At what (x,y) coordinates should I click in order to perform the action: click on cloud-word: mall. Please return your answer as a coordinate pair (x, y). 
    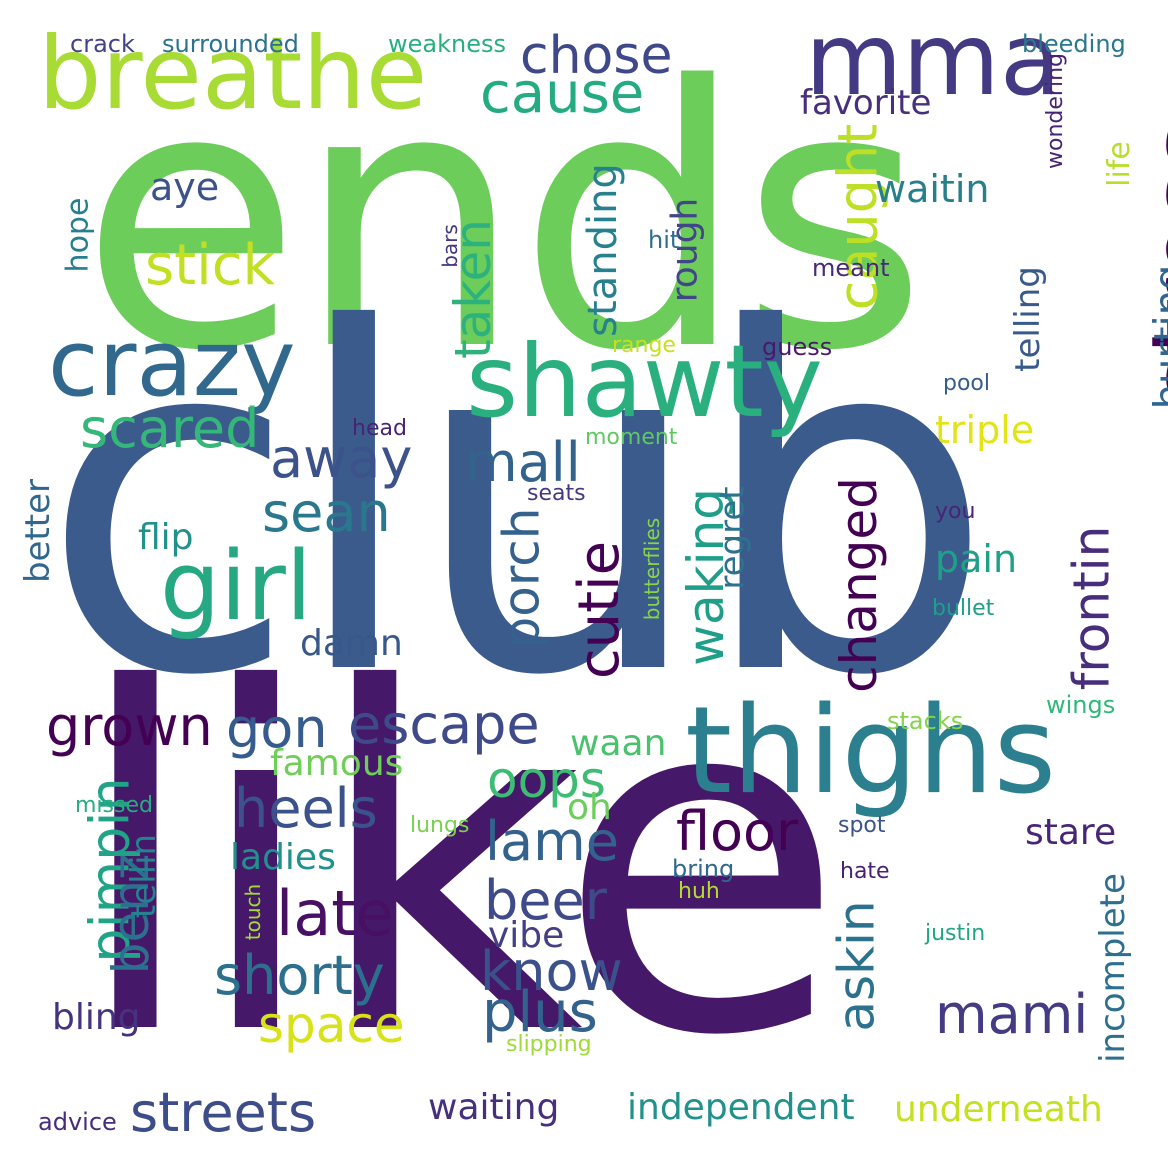
    Looking at the image, I should click on (523, 462).